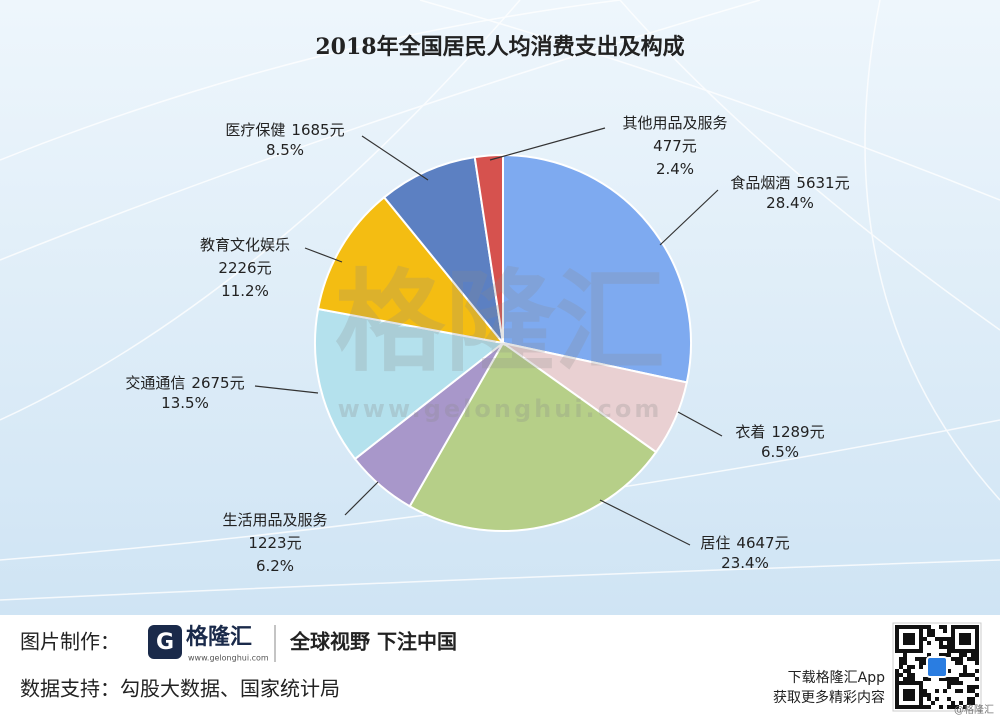  I want to click on label-value: 4647元, so click(762, 543).